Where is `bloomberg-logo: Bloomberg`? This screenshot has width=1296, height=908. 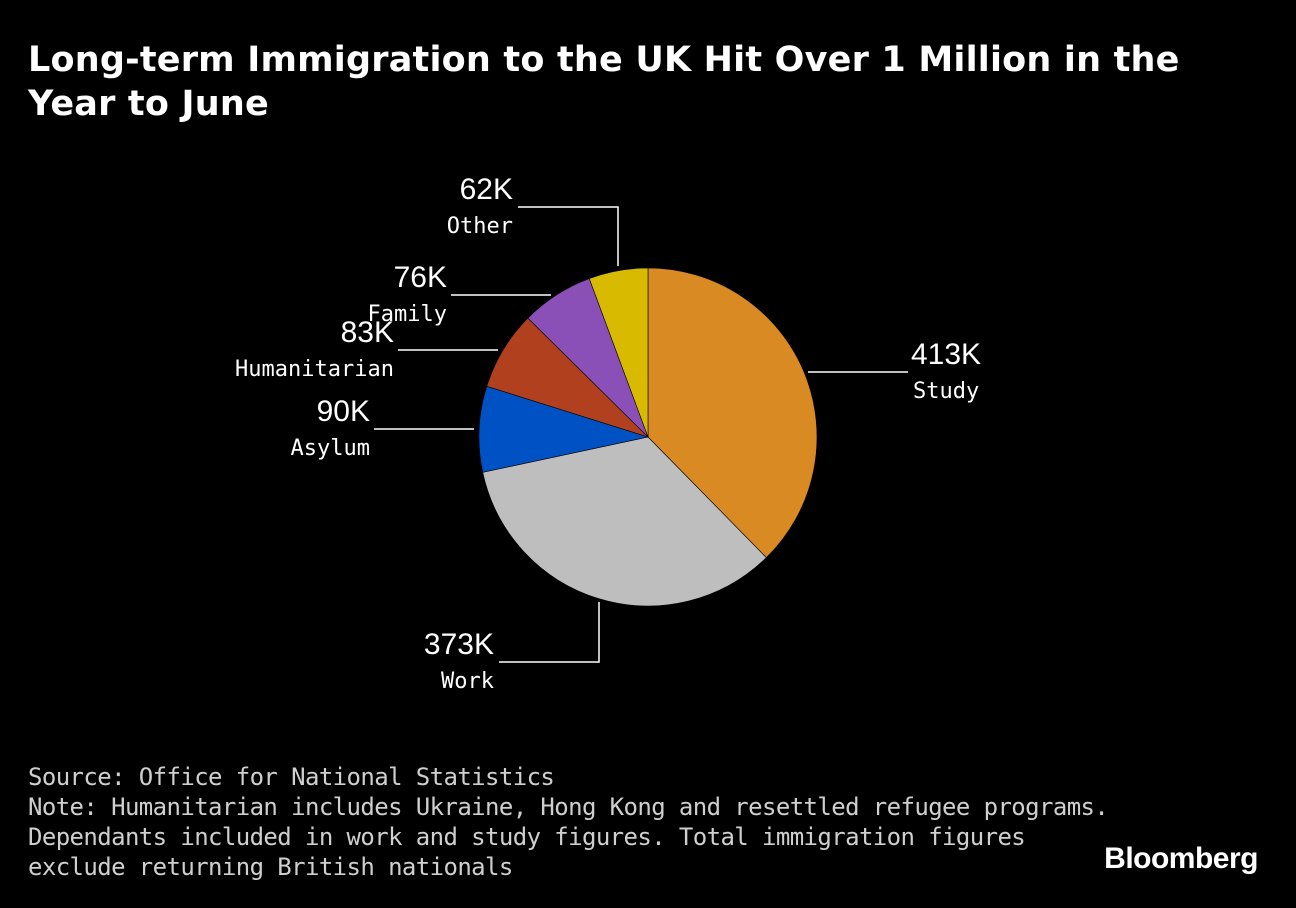
bloomberg-logo: Bloomberg is located at coordinates (1181, 858).